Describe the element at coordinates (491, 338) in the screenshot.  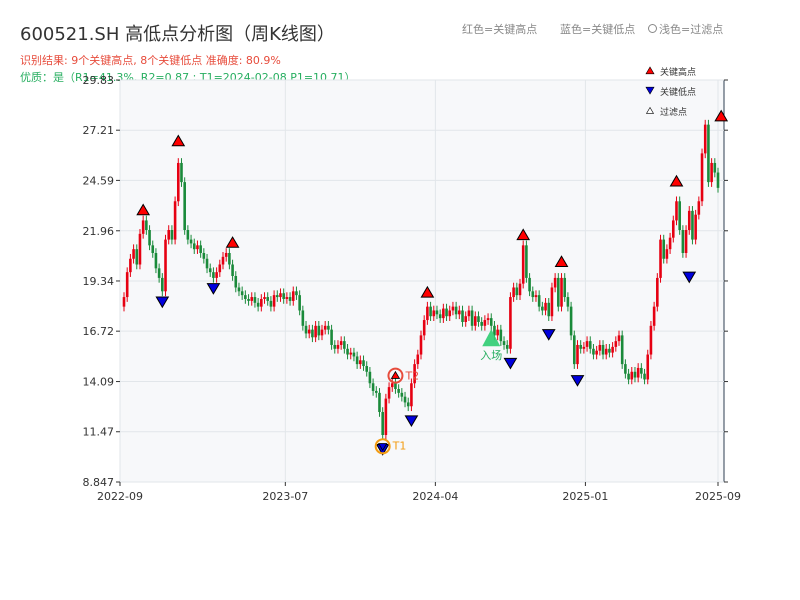
I see `entry-marker` at that location.